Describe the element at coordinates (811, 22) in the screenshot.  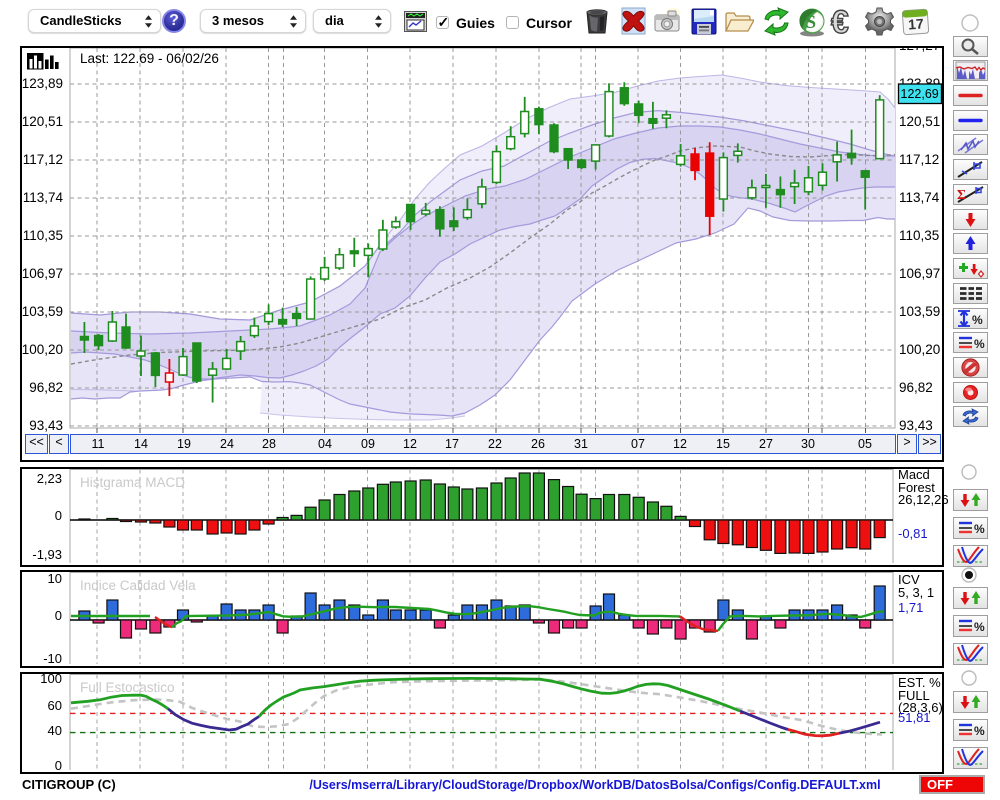
I see `svg-text: S` at that location.